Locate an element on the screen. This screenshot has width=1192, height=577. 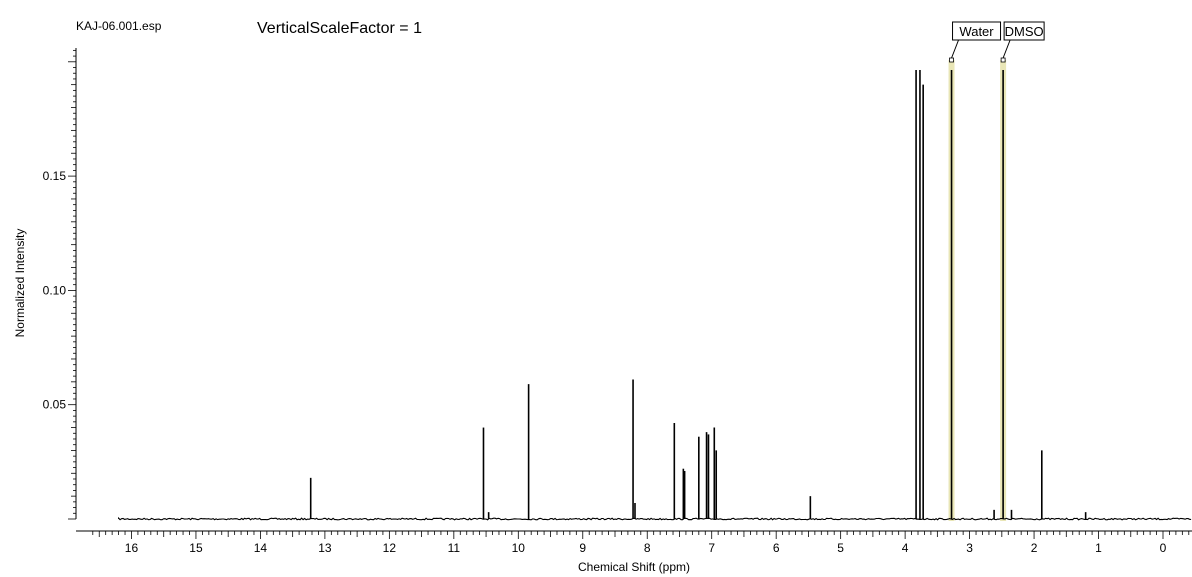
y-tick-label: 0.05 is located at coordinates (55, 405).